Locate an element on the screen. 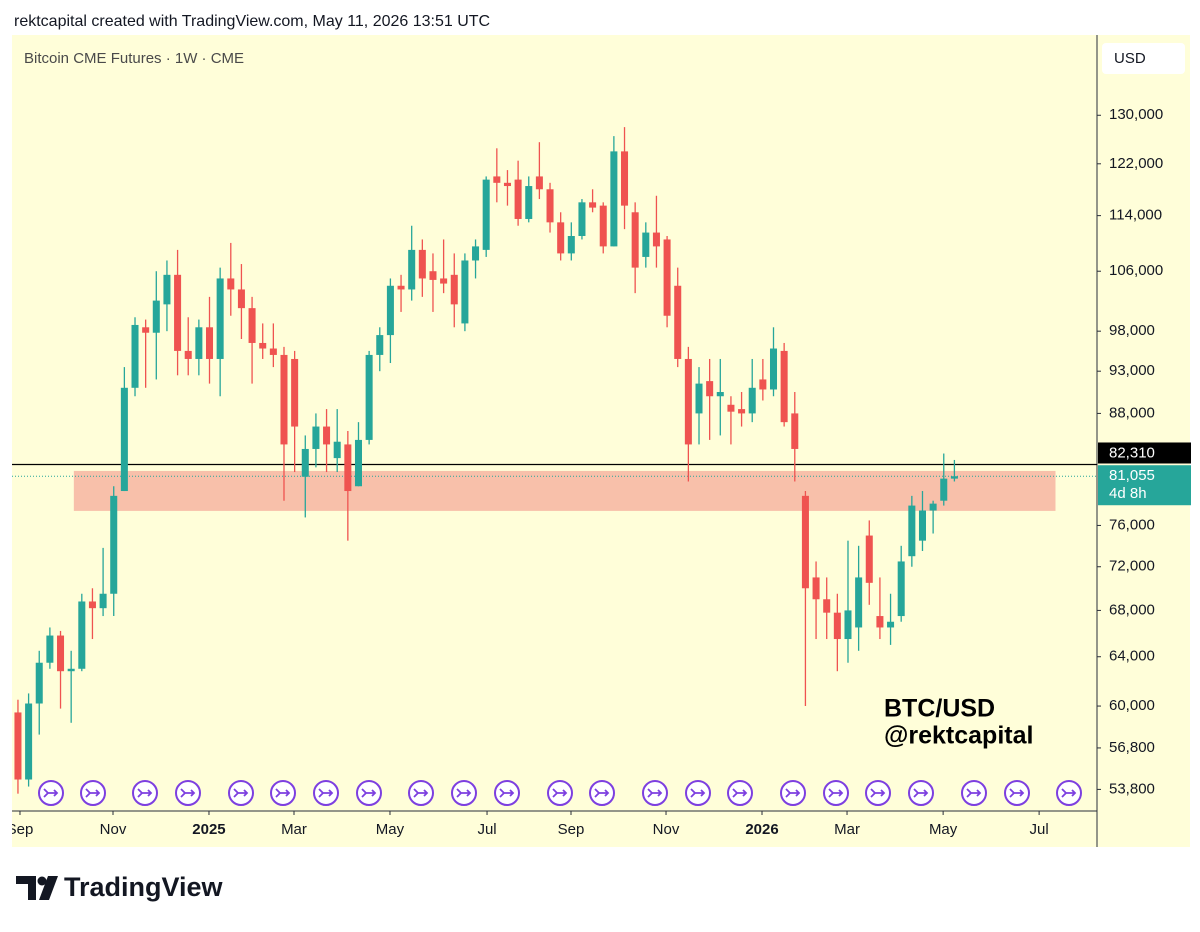 The width and height of the screenshot is (1200, 932). x-tick-label: Sep is located at coordinates (20, 829).